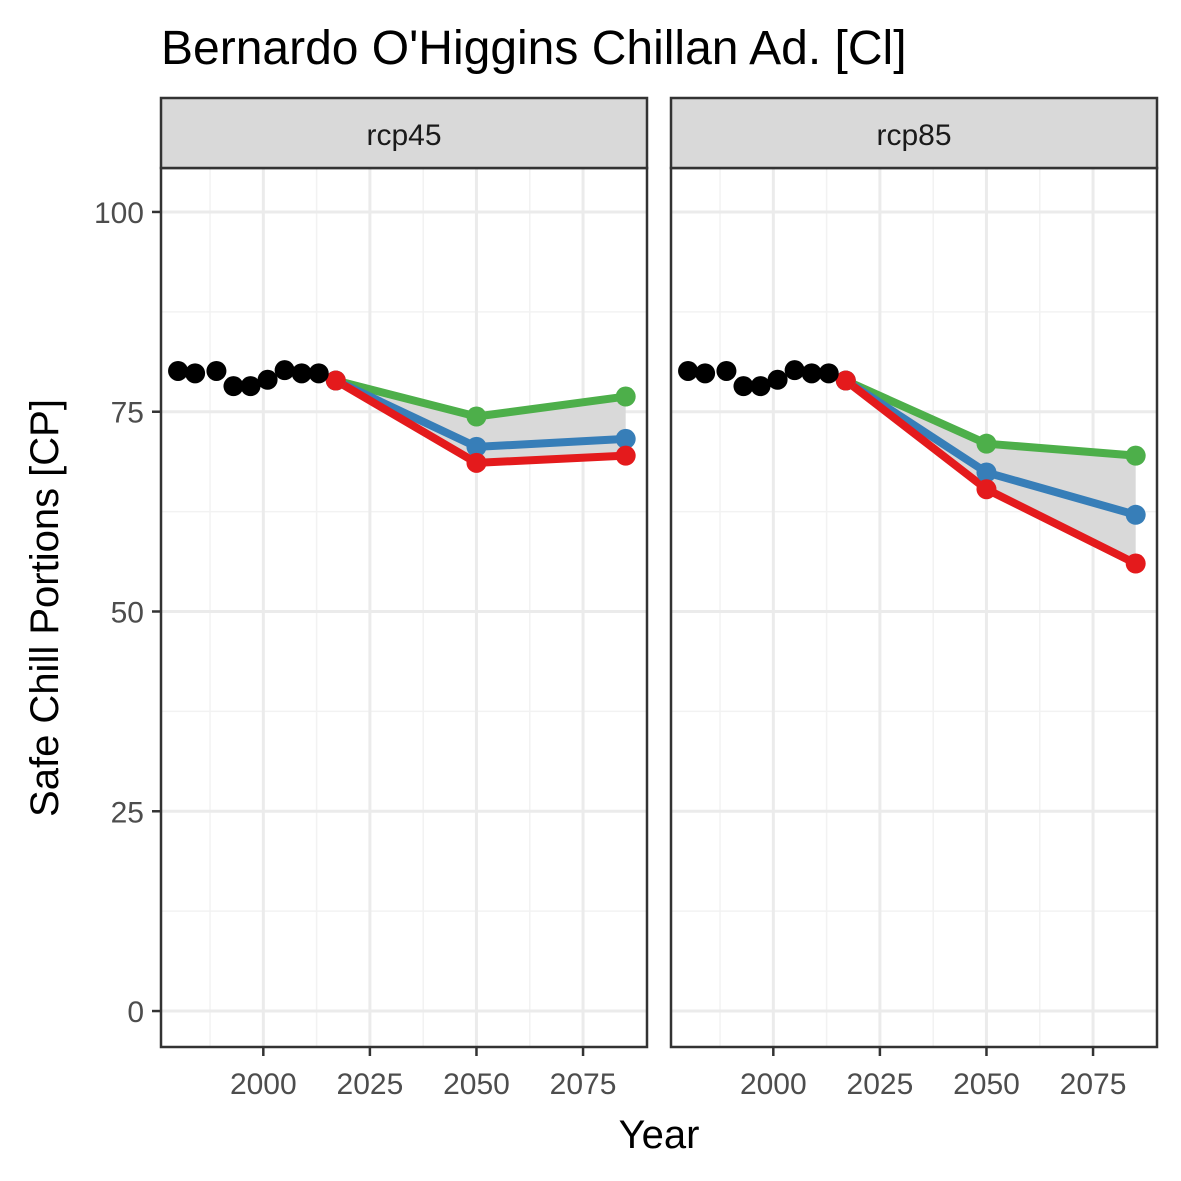 Image resolution: width=1181 pixels, height=1181 pixels. I want to click on facet-strip-label: rcp45, so click(403, 135).